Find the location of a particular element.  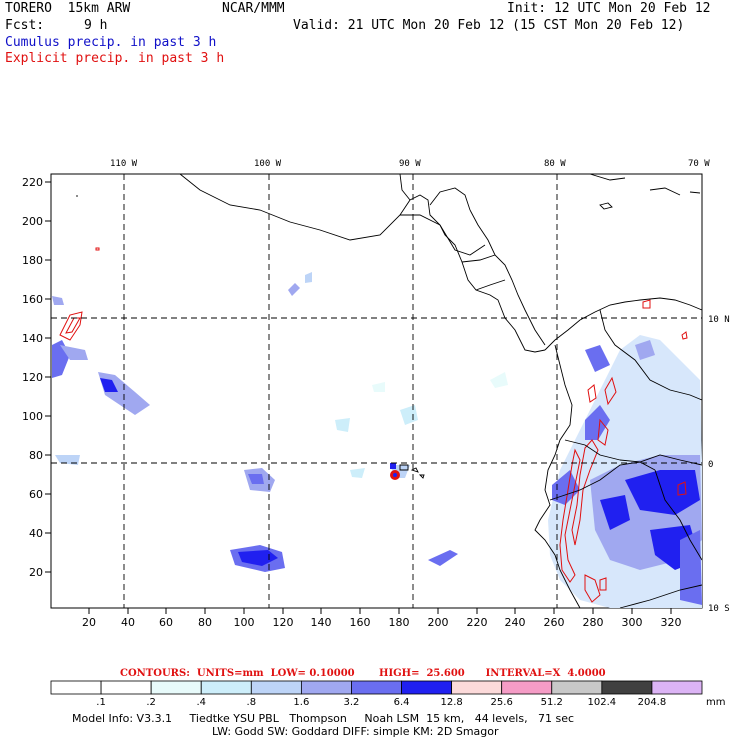

x-tick-260: 260 is located at coordinates (554, 622).